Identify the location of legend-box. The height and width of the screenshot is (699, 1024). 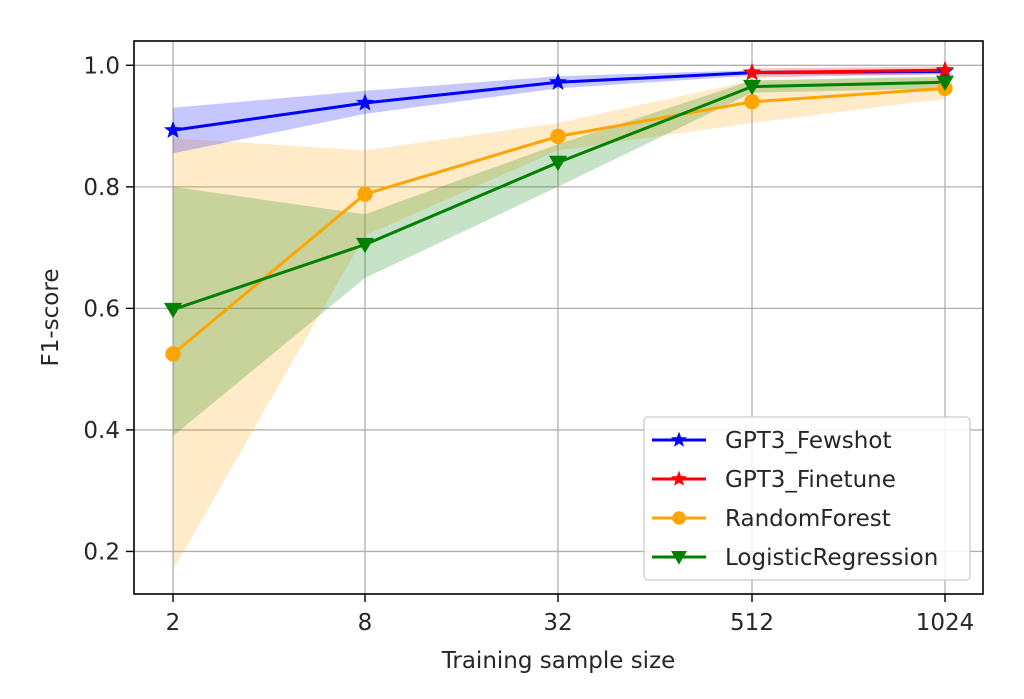
(807, 498).